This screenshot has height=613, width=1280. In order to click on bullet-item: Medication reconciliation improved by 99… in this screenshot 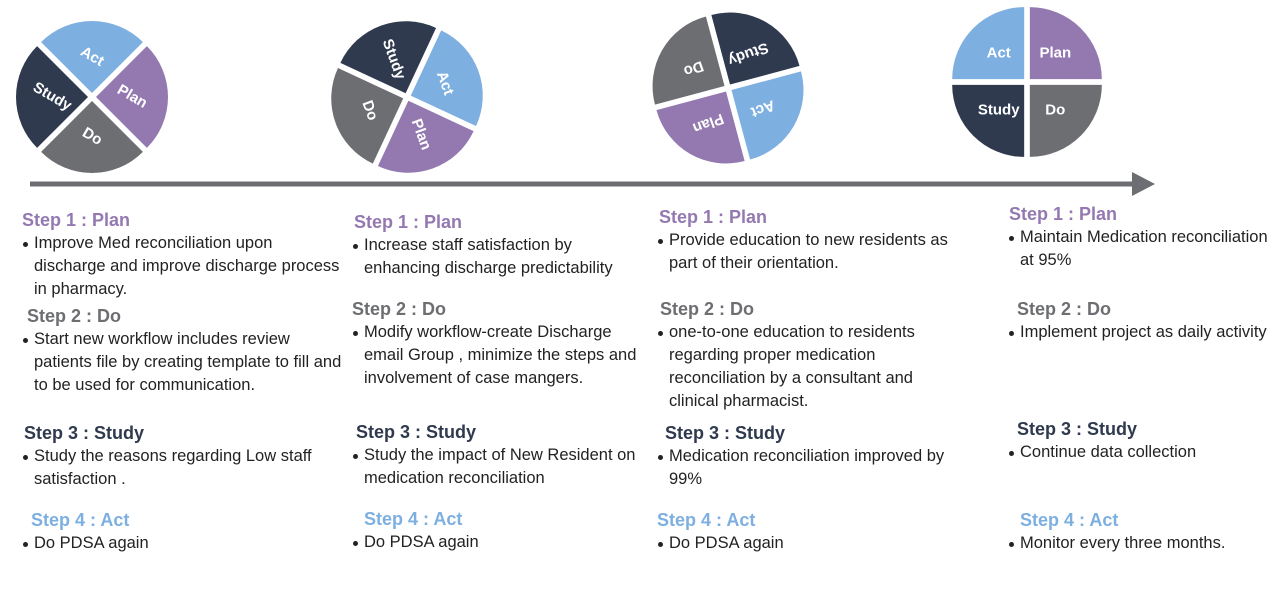, I will do `click(812, 468)`.